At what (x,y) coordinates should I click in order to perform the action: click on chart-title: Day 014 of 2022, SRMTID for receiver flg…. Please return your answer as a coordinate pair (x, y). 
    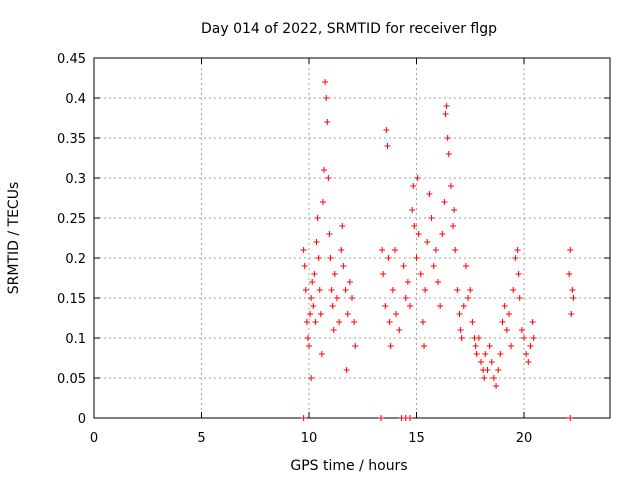
    Looking at the image, I should click on (349, 29).